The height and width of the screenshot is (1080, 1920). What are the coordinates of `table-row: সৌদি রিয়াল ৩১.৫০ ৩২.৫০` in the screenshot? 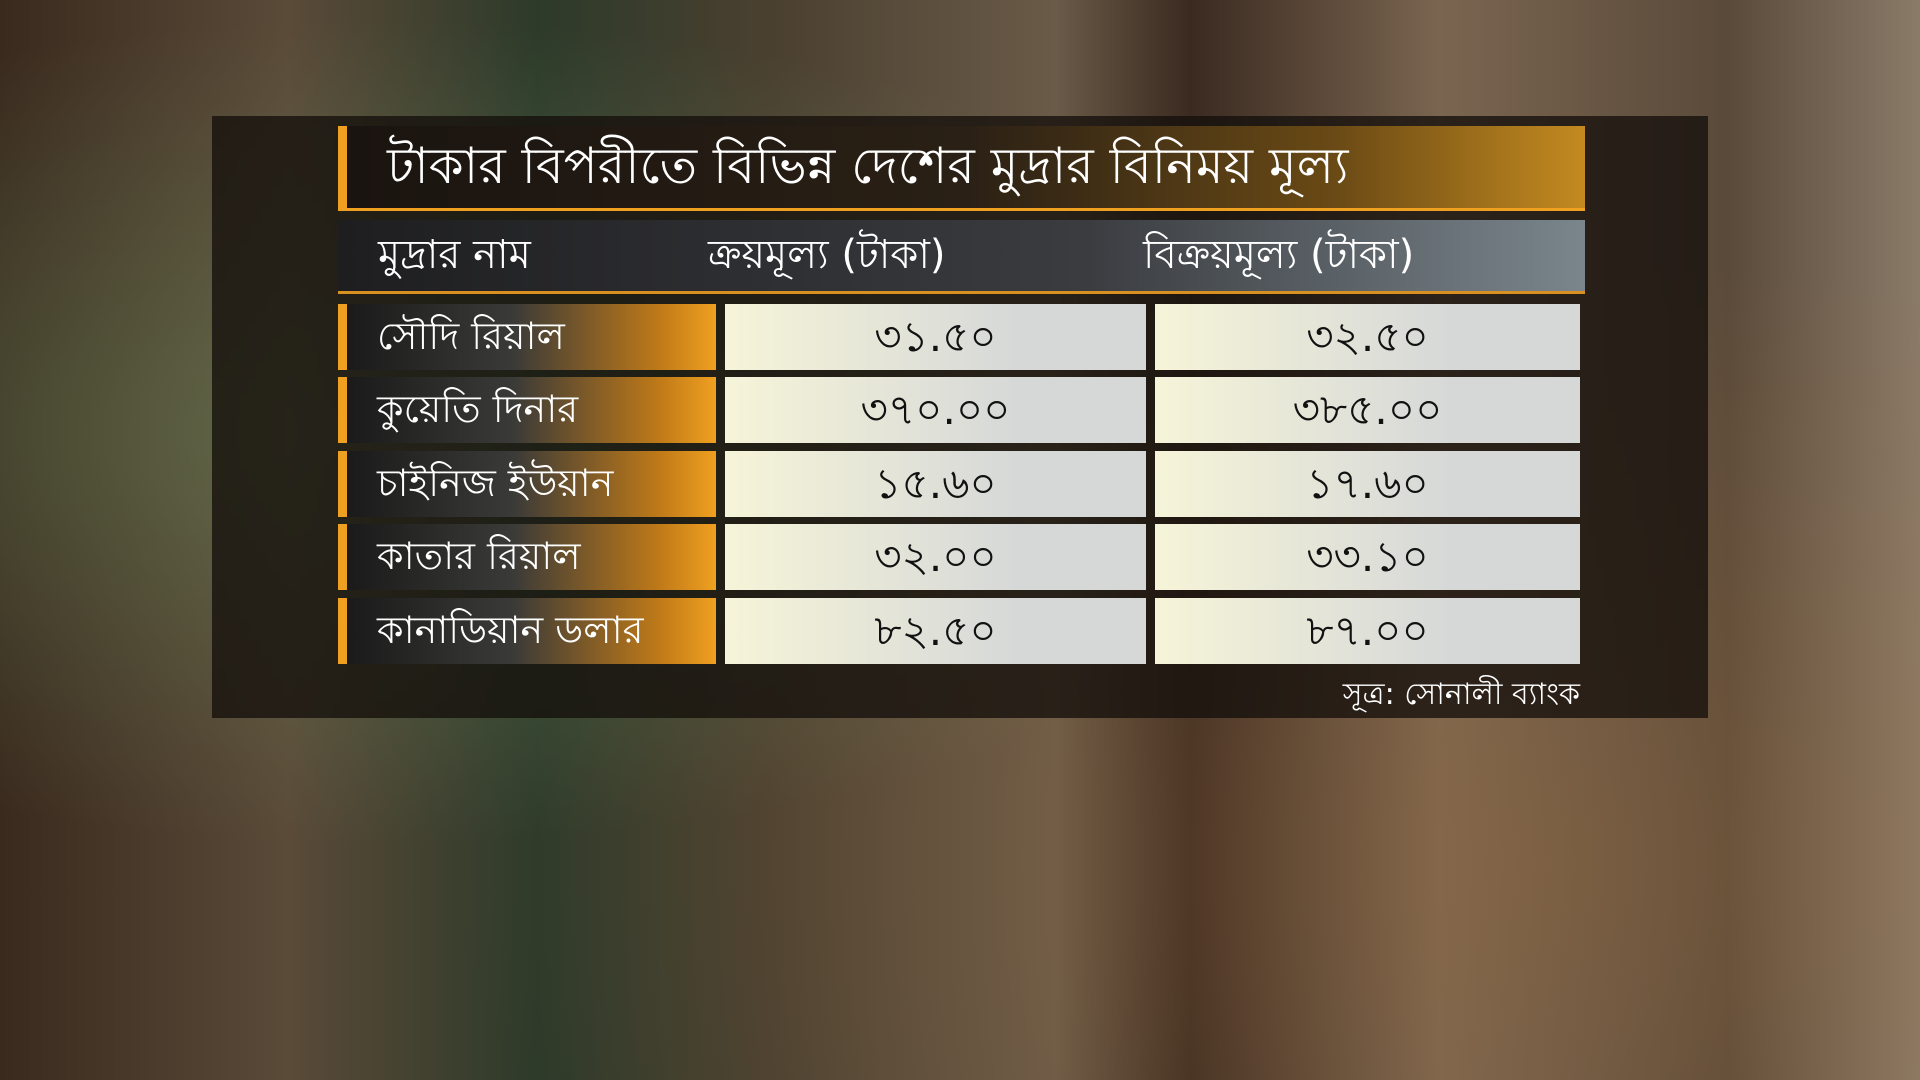 It's located at (961, 337).